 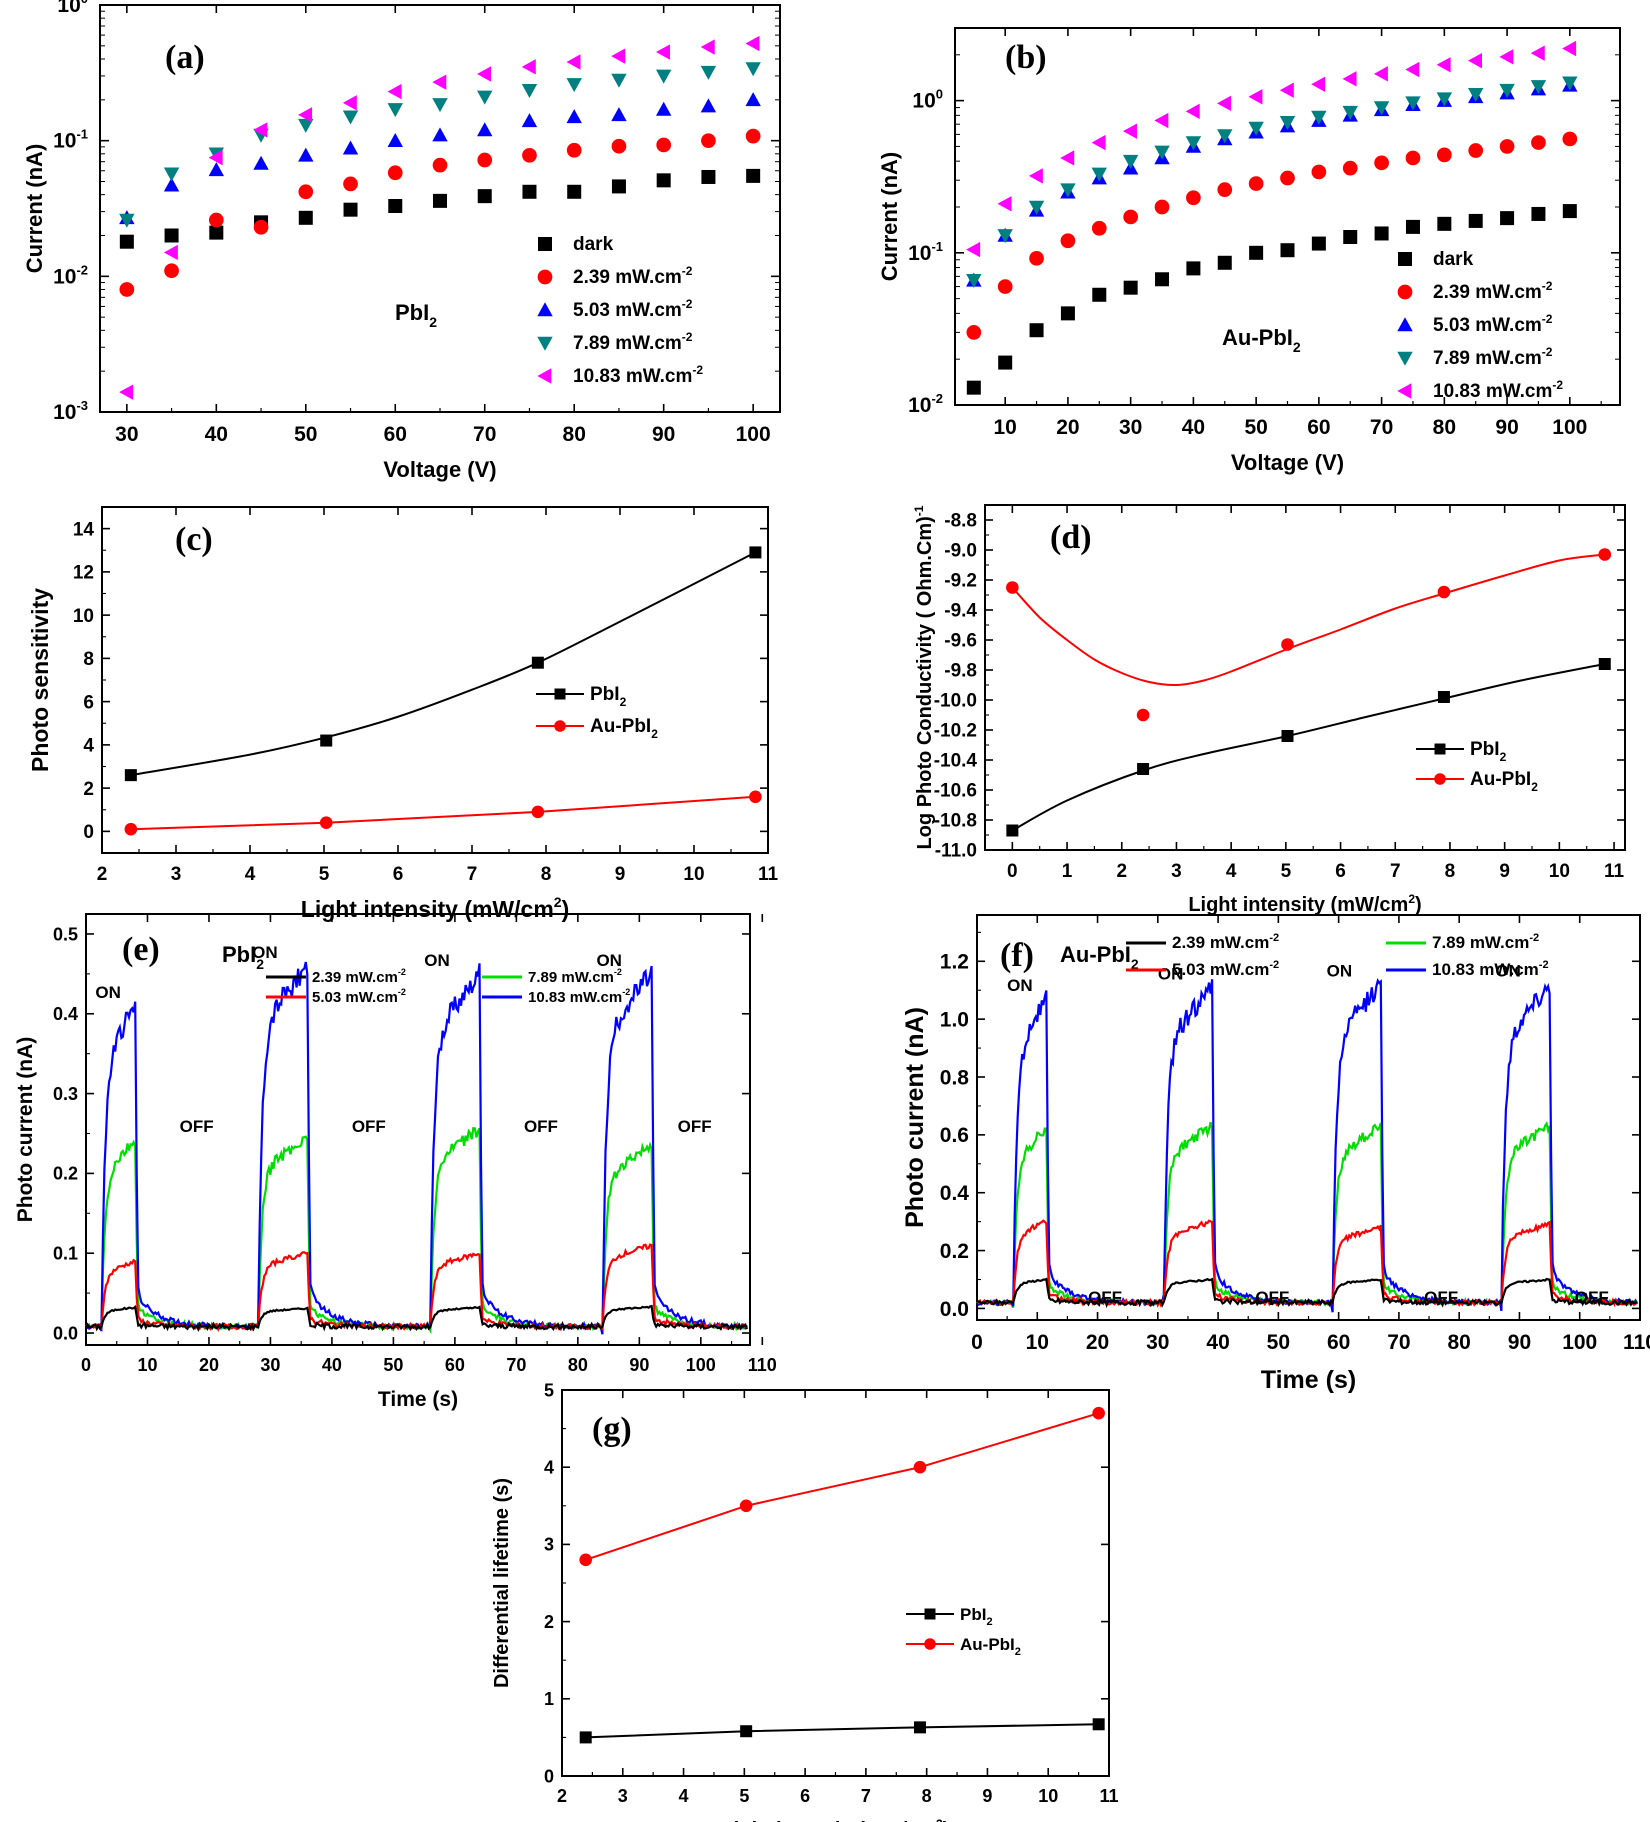 I want to click on legend-label: 2.39 mW.cm-2, so click(x=1493, y=291).